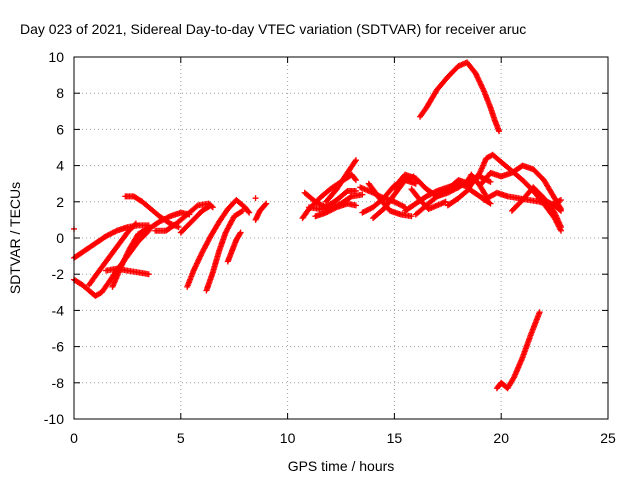  I want to click on y-tick-label: -4, so click(58, 310).